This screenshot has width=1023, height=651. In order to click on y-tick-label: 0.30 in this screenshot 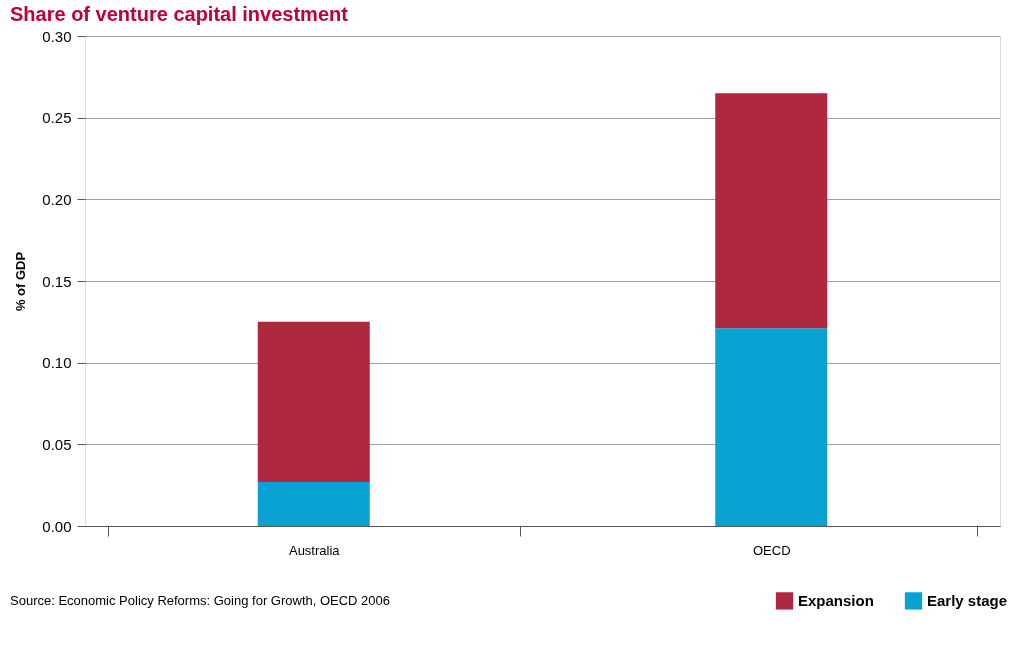, I will do `click(57, 36)`.